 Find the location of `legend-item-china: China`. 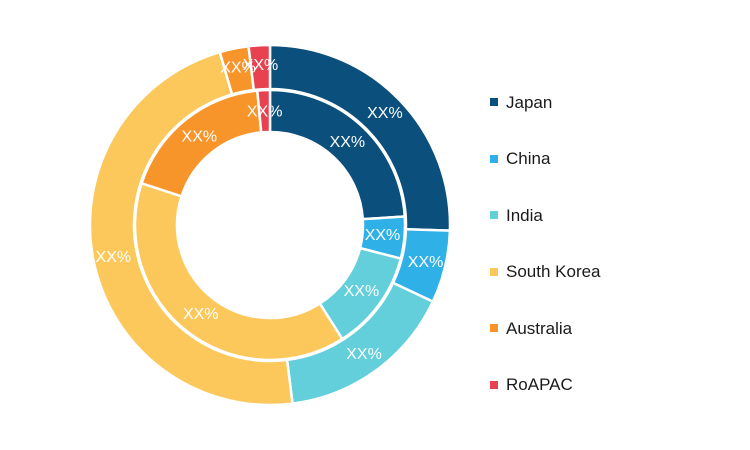

legend-item-china: China is located at coordinates (545, 159).